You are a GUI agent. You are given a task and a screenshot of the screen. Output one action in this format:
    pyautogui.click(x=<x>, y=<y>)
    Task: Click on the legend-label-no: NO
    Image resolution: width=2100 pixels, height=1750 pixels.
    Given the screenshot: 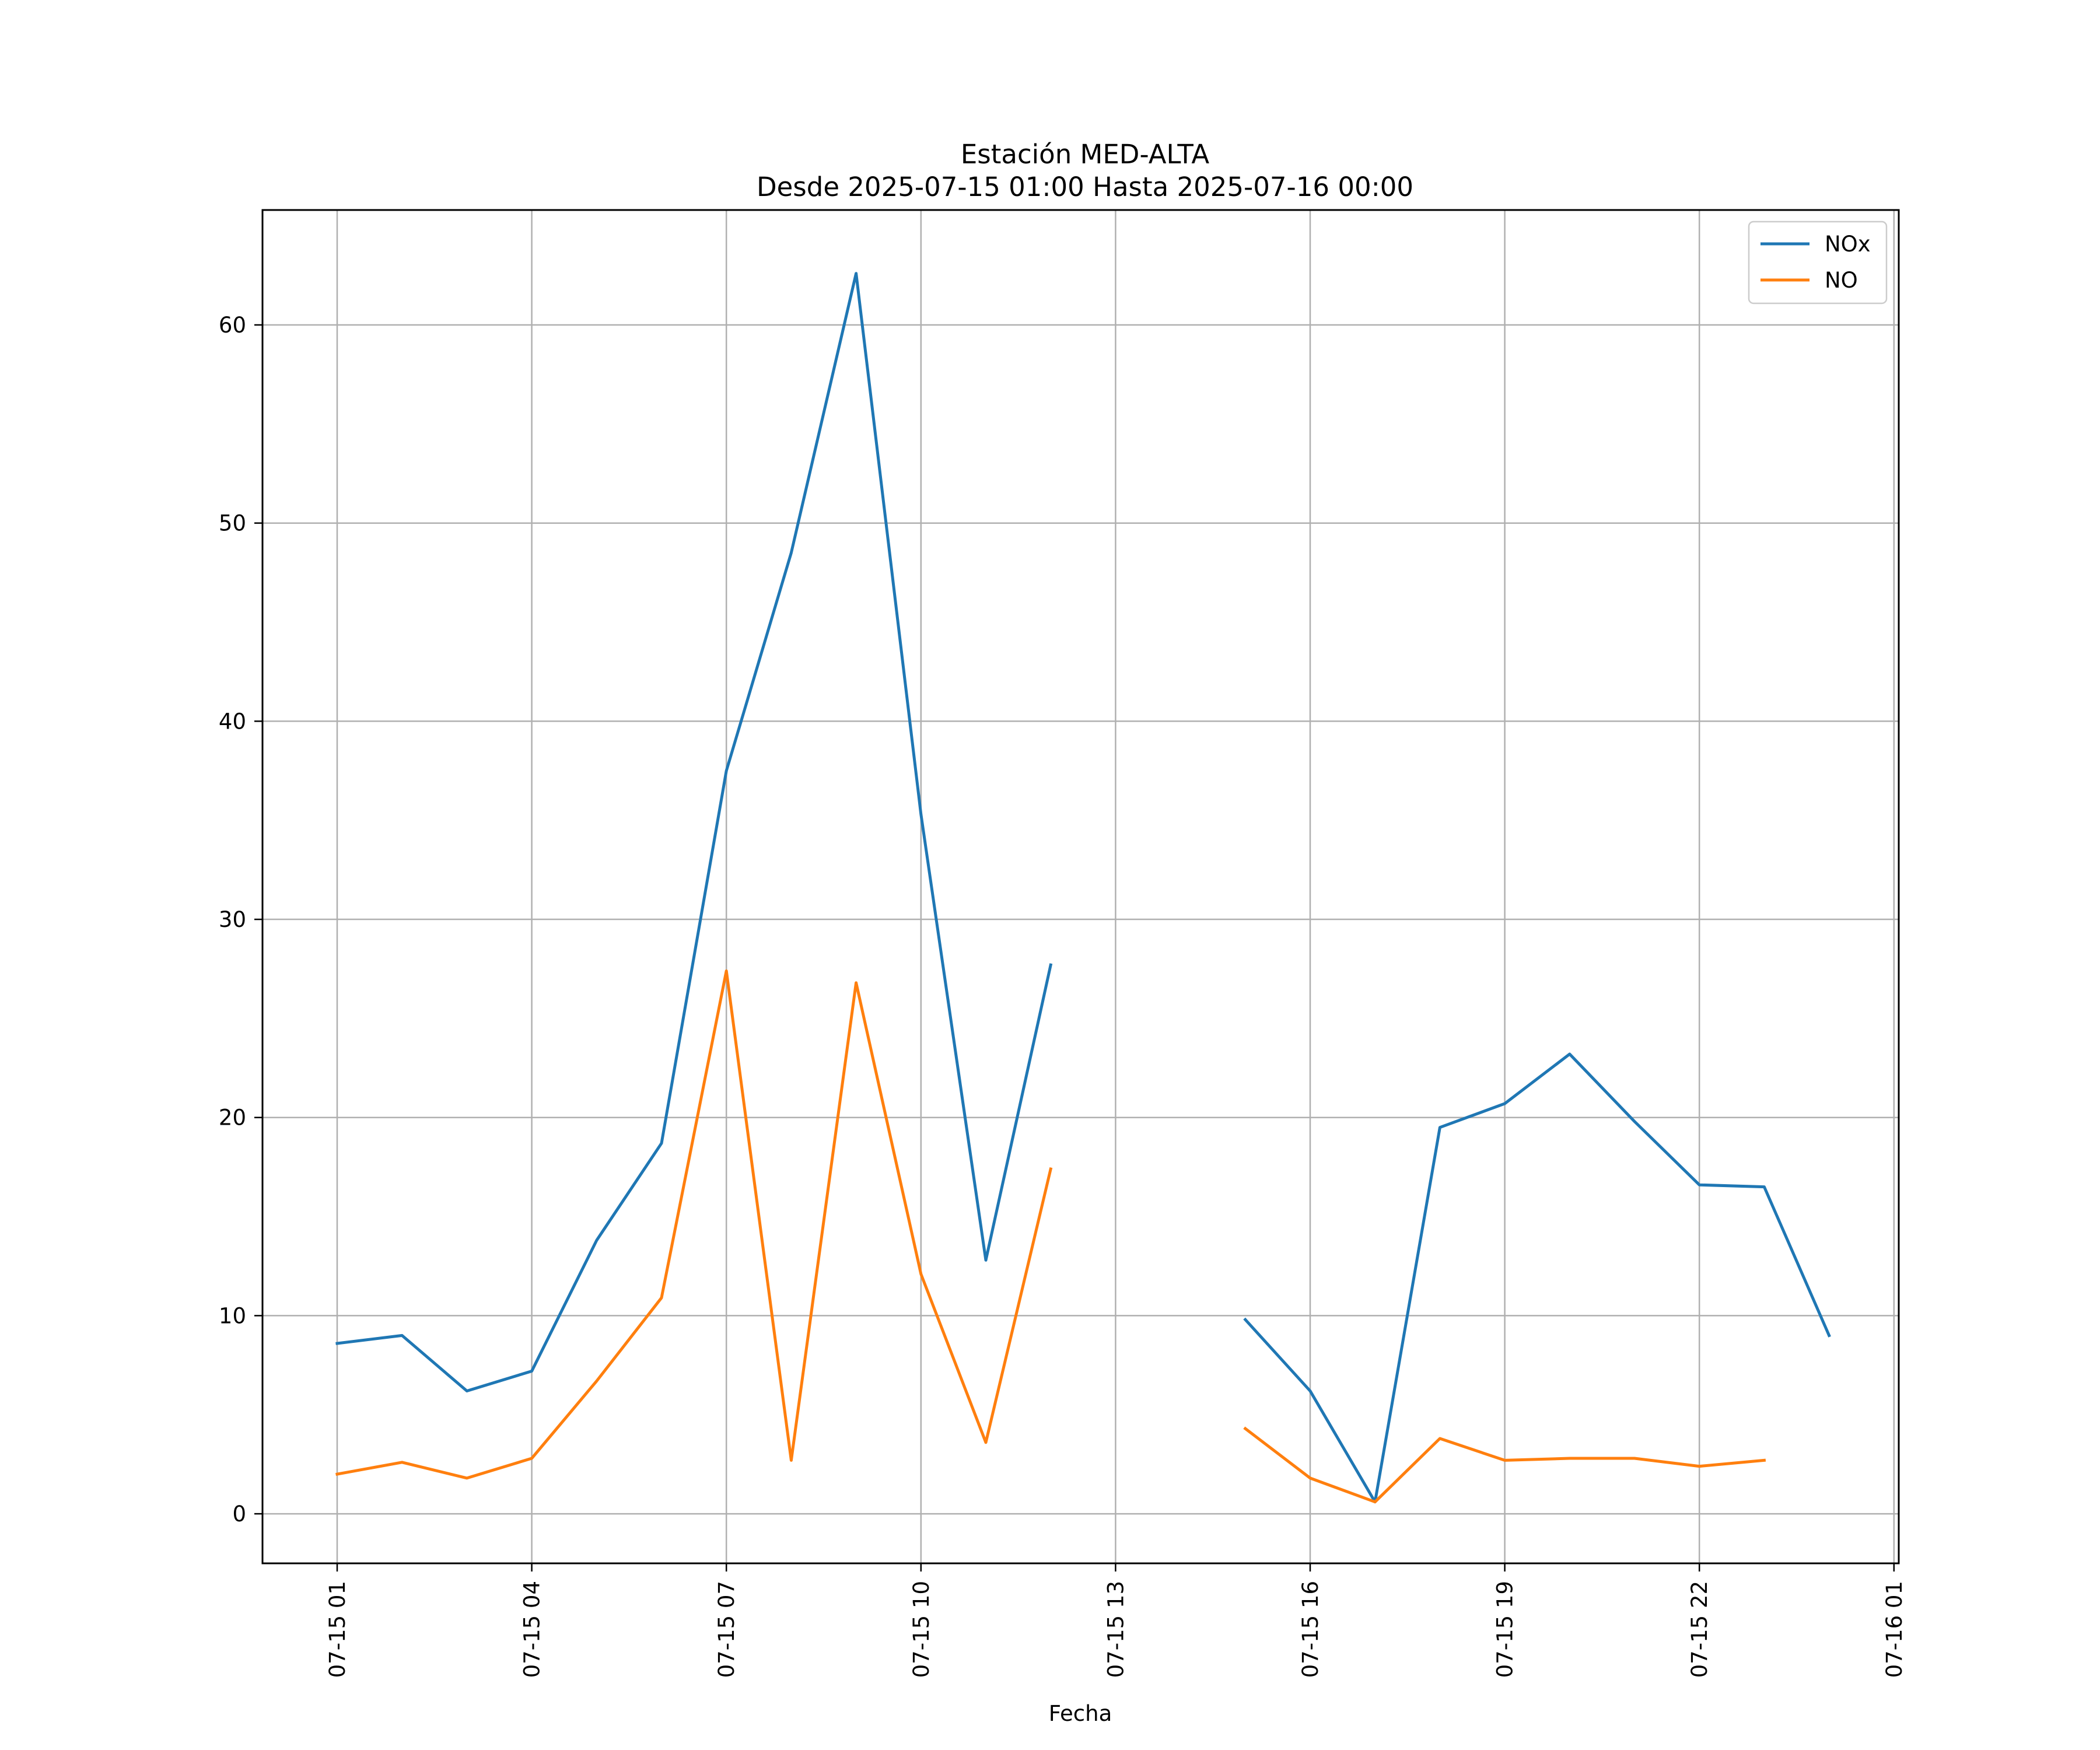 What is the action you would take?
    pyautogui.click(x=1841, y=280)
    